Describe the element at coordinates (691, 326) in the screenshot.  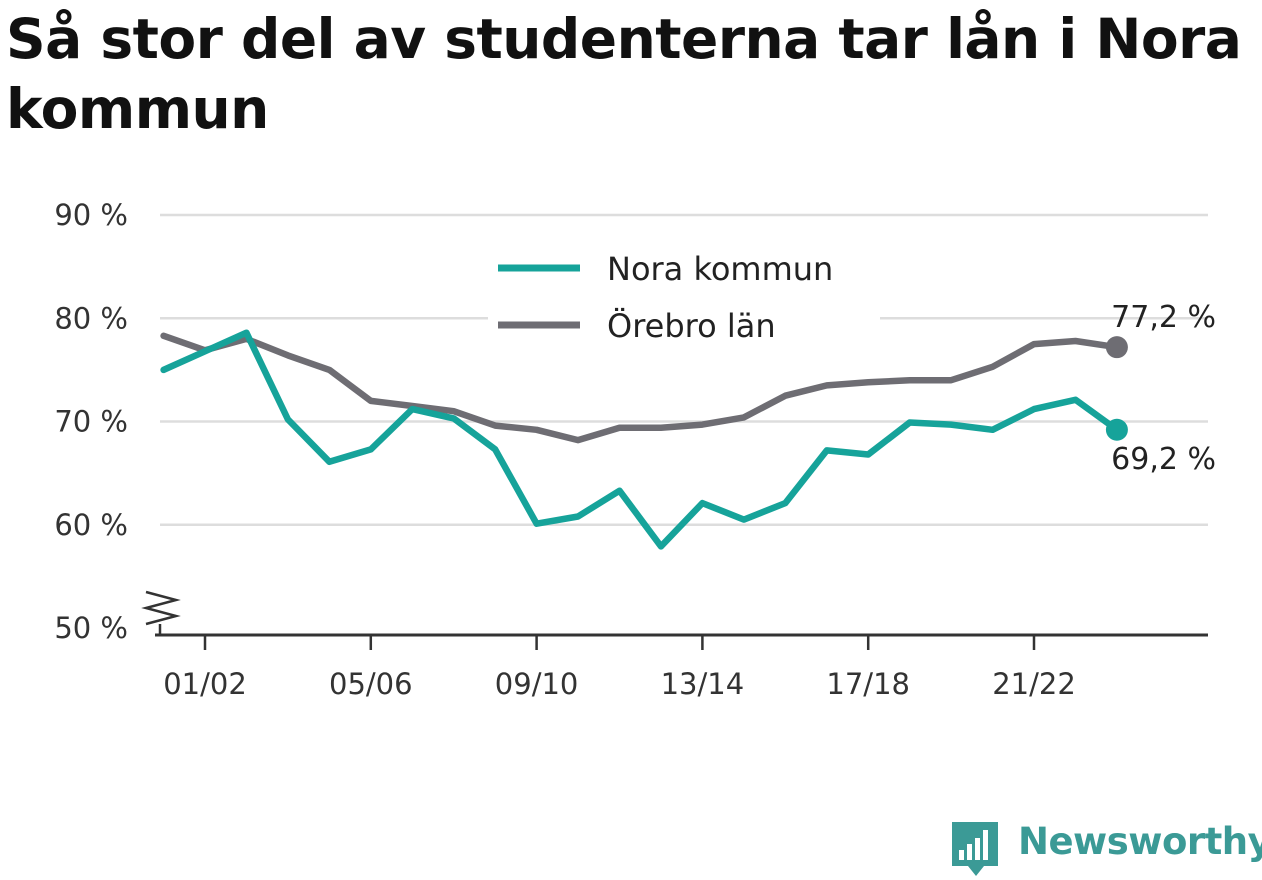
I see `legend-label-lan: Örebro län` at that location.